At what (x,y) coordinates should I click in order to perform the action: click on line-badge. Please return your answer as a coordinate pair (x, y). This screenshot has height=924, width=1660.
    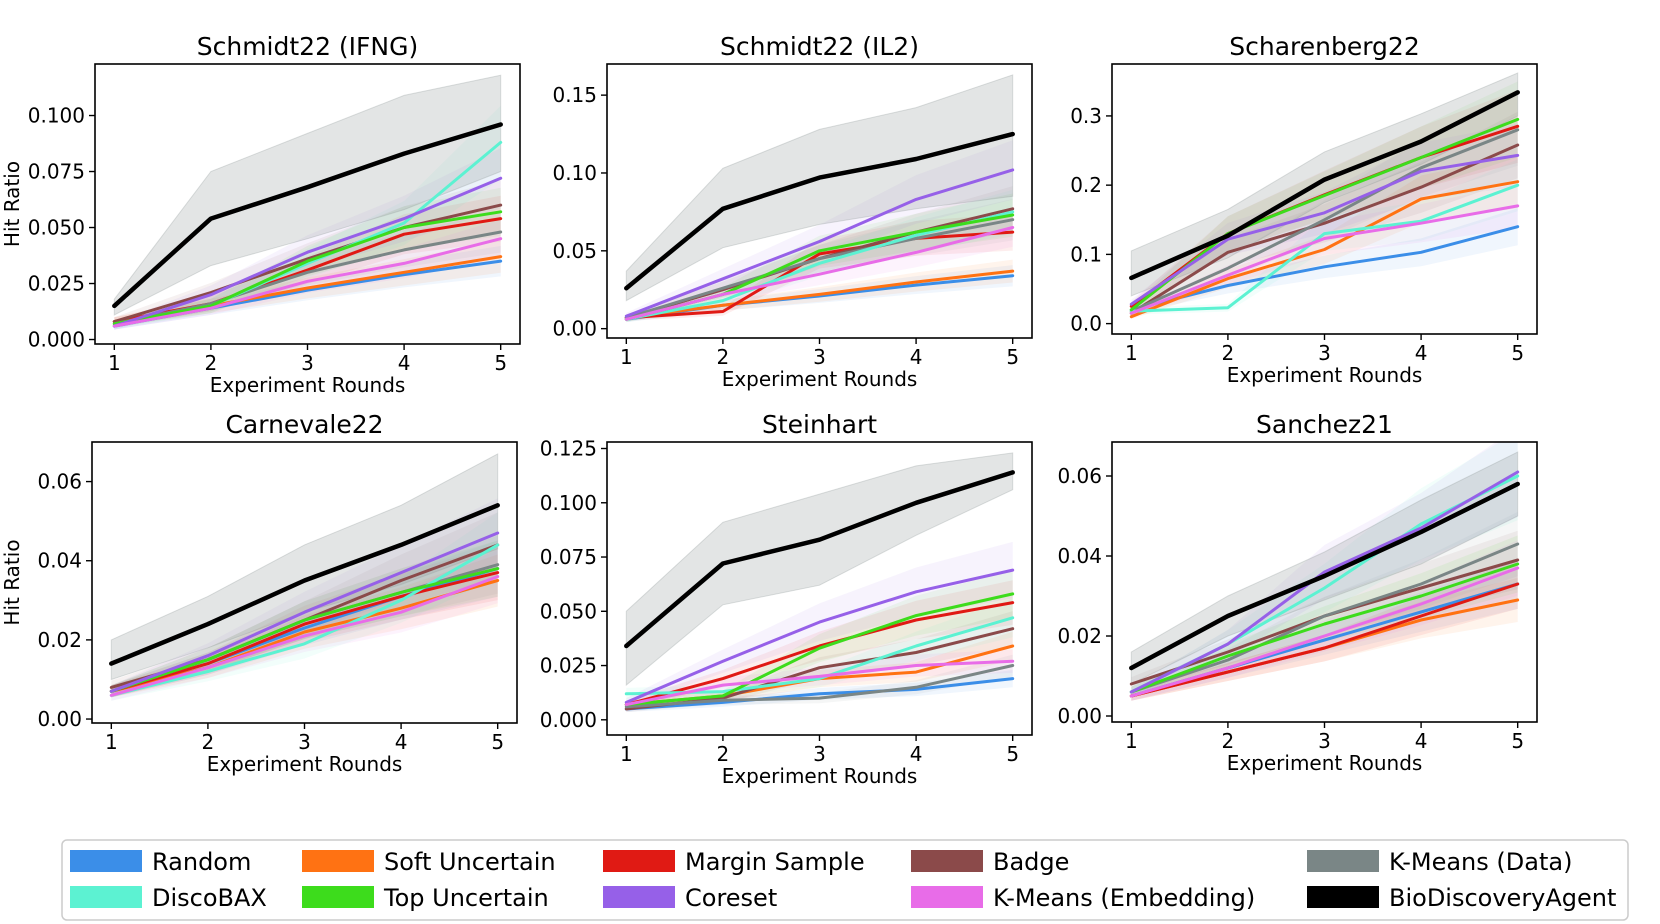
    Looking at the image, I should click on (307, 263).